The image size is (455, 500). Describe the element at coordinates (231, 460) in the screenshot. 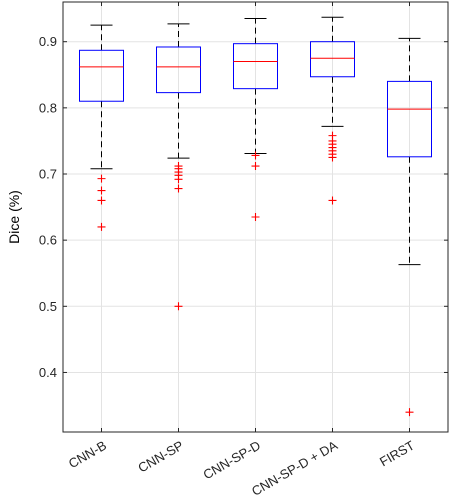

I see `x-tick-label: CNN-SP-D` at that location.